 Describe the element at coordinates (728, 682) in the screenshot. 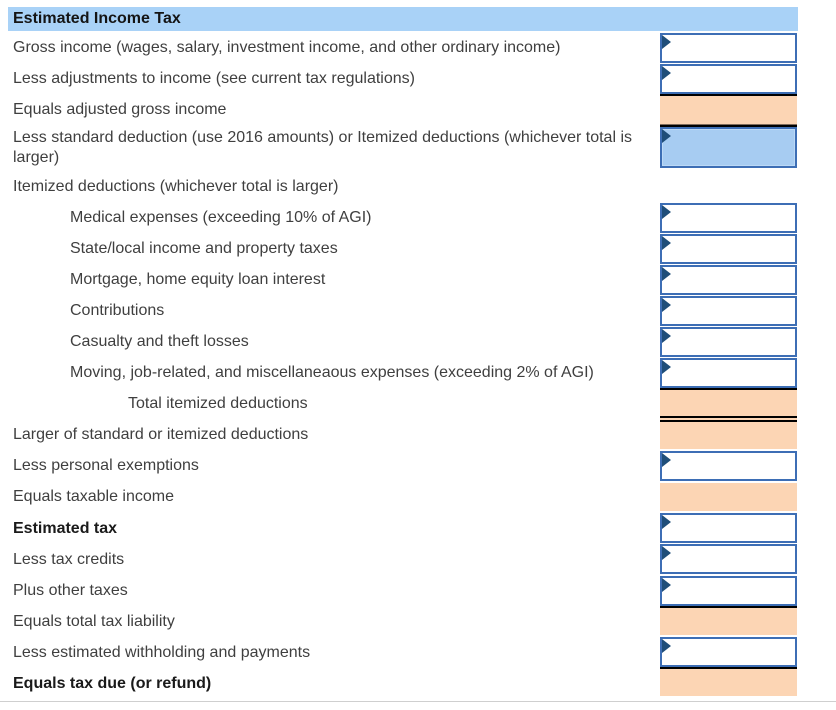

I see `tax-due-refund-cell` at that location.